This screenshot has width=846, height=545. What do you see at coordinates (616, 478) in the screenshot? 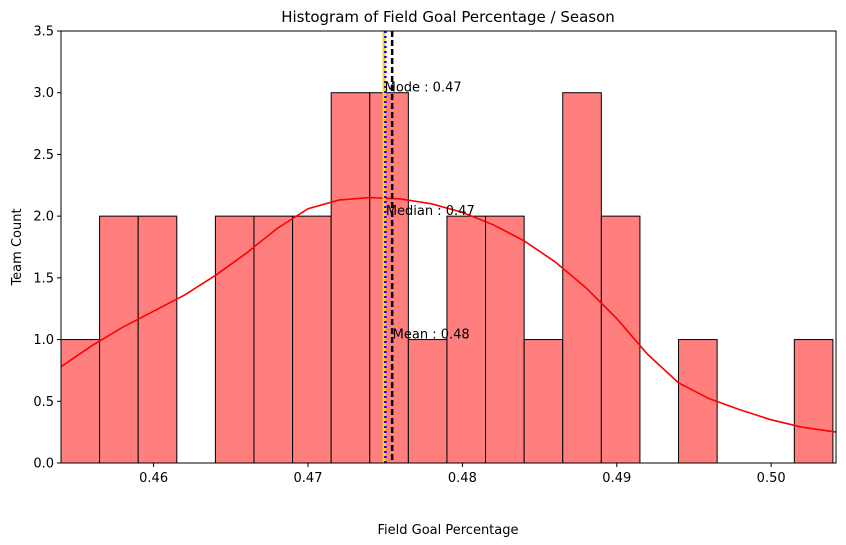
I see `x-tick-label: 0.49` at bounding box center [616, 478].